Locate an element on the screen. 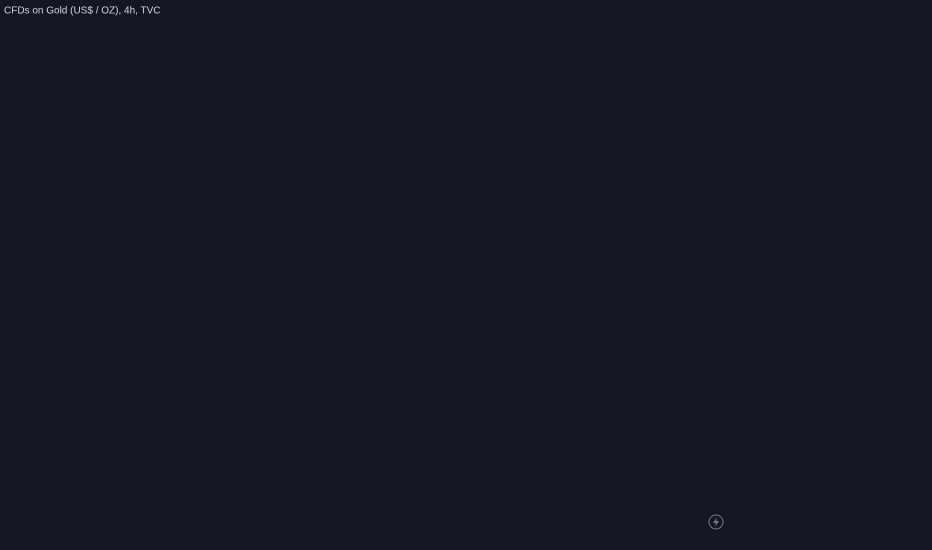 The width and height of the screenshot is (932, 550). replay-icon is located at coordinates (716, 522).